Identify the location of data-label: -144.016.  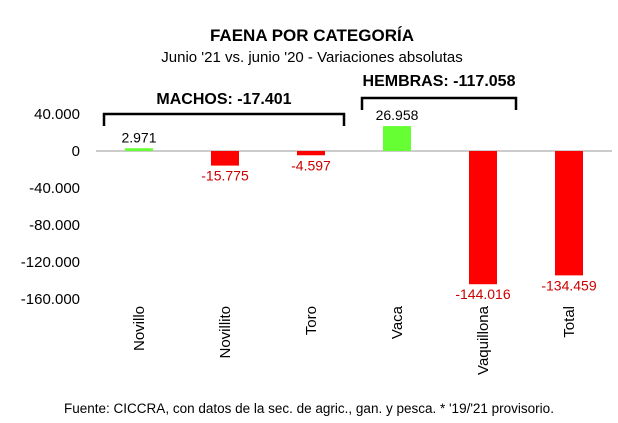
(482, 294).